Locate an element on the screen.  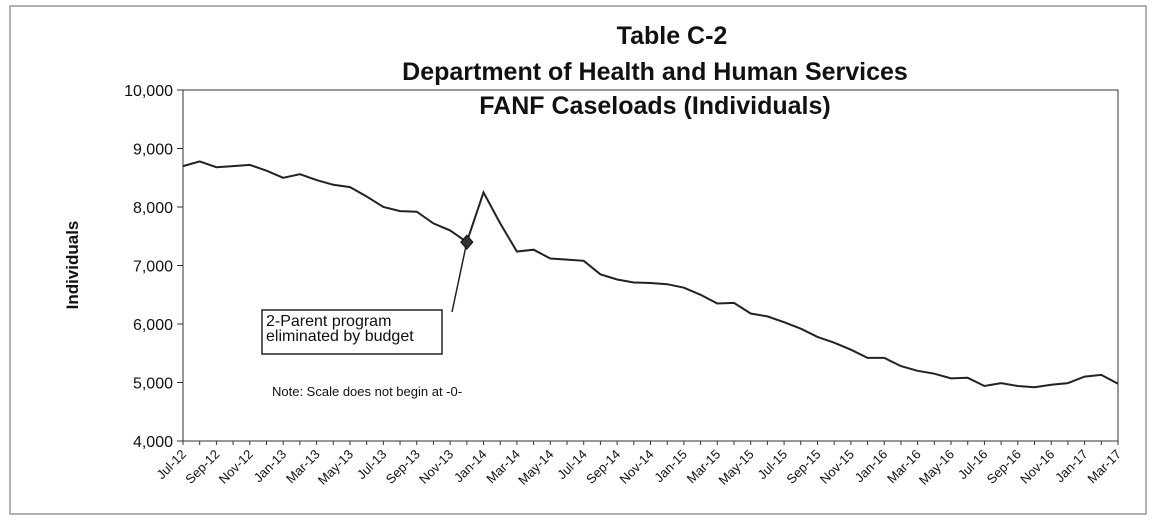
y-tick-label: 4,000 is located at coordinates (153, 442).